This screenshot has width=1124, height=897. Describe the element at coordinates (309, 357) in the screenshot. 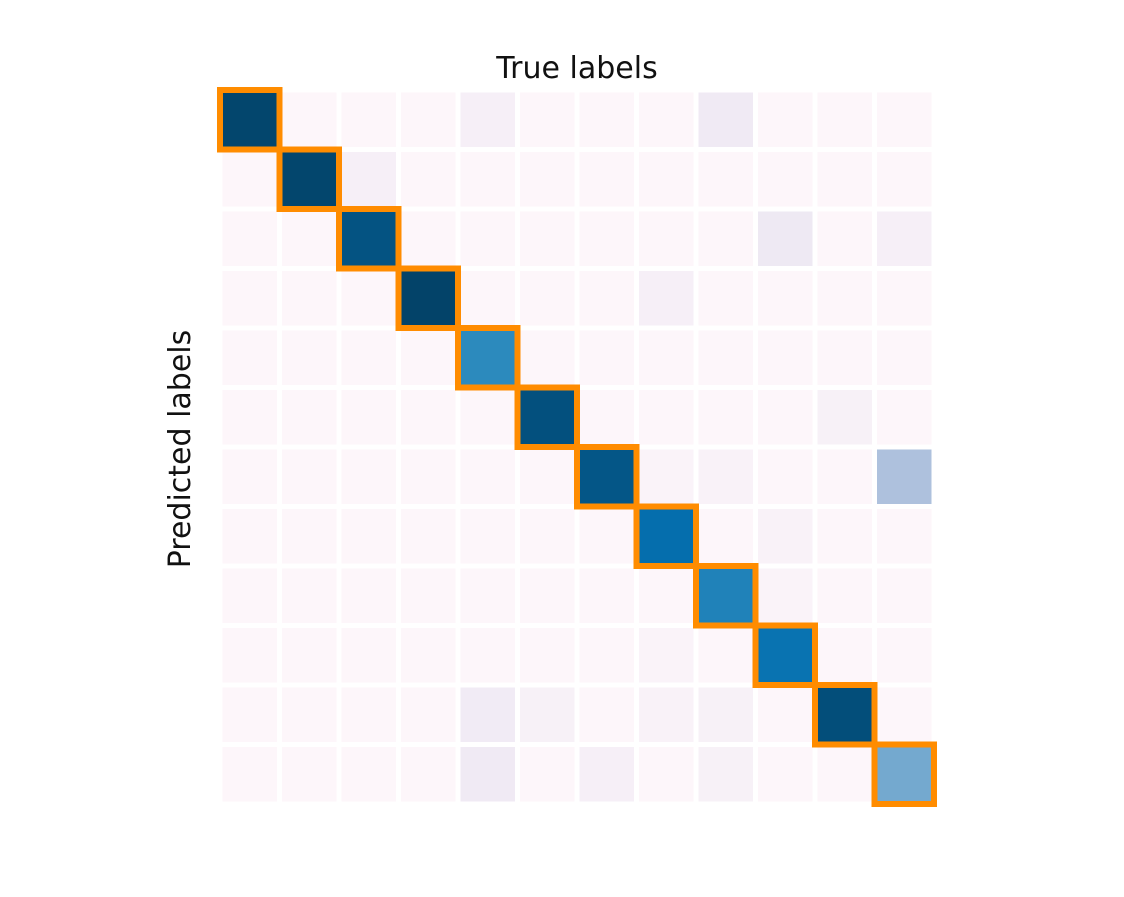

I see `heatmap-cell-r4-c1` at that location.